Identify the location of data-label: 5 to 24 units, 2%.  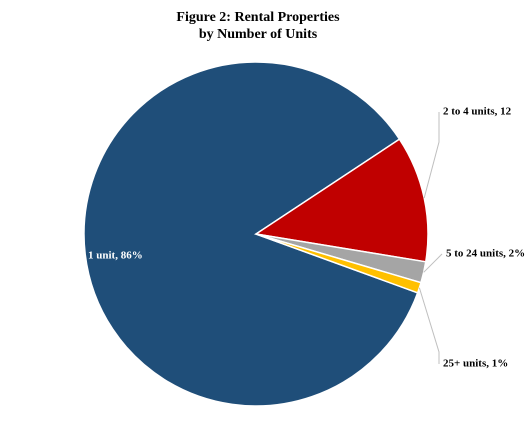
(485, 254).